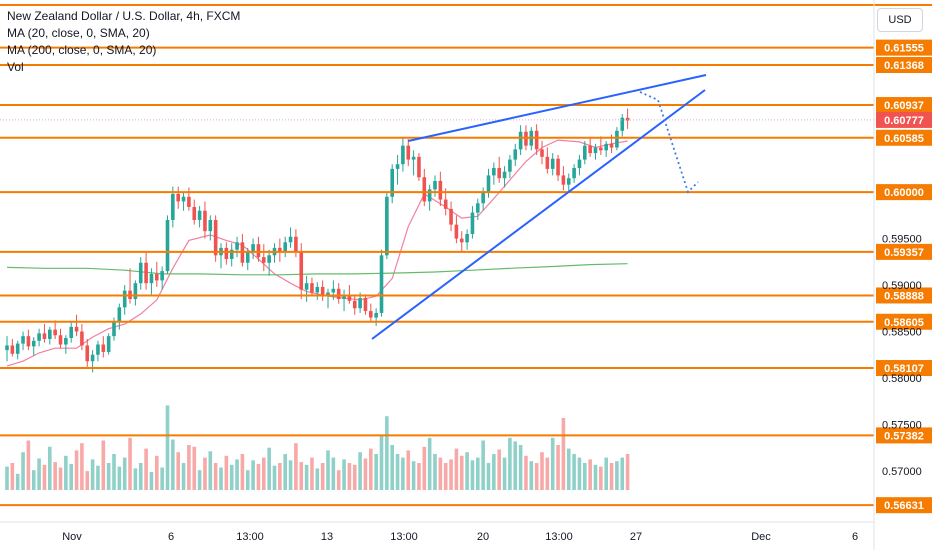 Image resolution: width=932 pixels, height=550 pixels. I want to click on level-label-text: 0.58107, so click(904, 369).